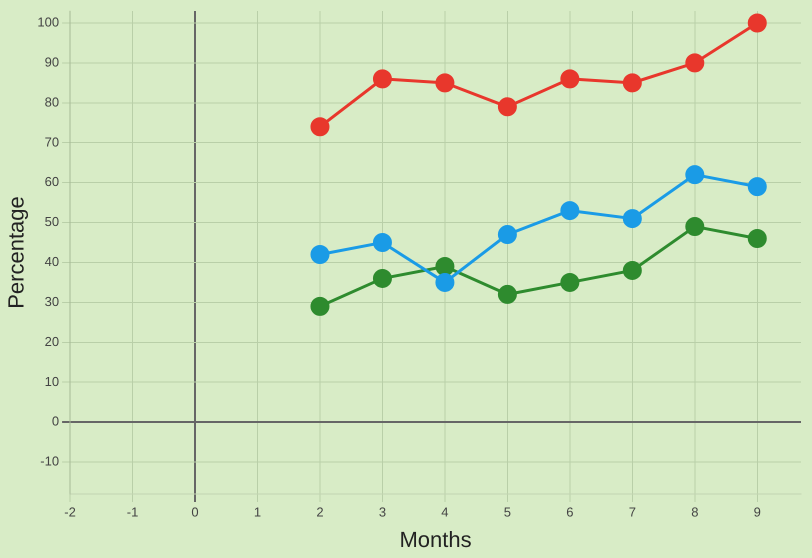 Image resolution: width=812 pixels, height=558 pixels. Describe the element at coordinates (258, 512) in the screenshot. I see `x-tick-label: 1` at that location.